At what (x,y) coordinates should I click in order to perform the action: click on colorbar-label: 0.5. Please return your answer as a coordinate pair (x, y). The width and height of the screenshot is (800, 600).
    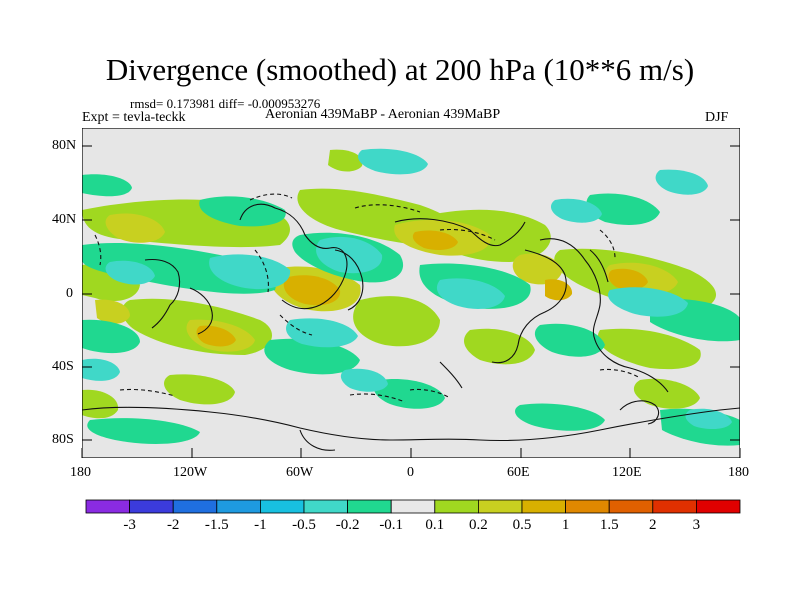
    Looking at the image, I should click on (522, 525).